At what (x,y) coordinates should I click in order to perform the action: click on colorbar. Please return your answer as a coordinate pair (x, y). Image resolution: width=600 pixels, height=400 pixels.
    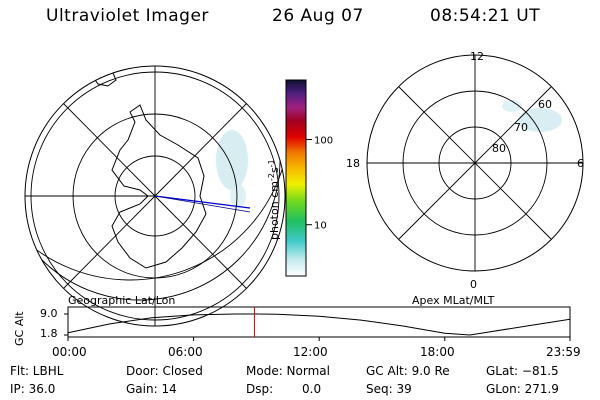
    Looking at the image, I should click on (296, 178).